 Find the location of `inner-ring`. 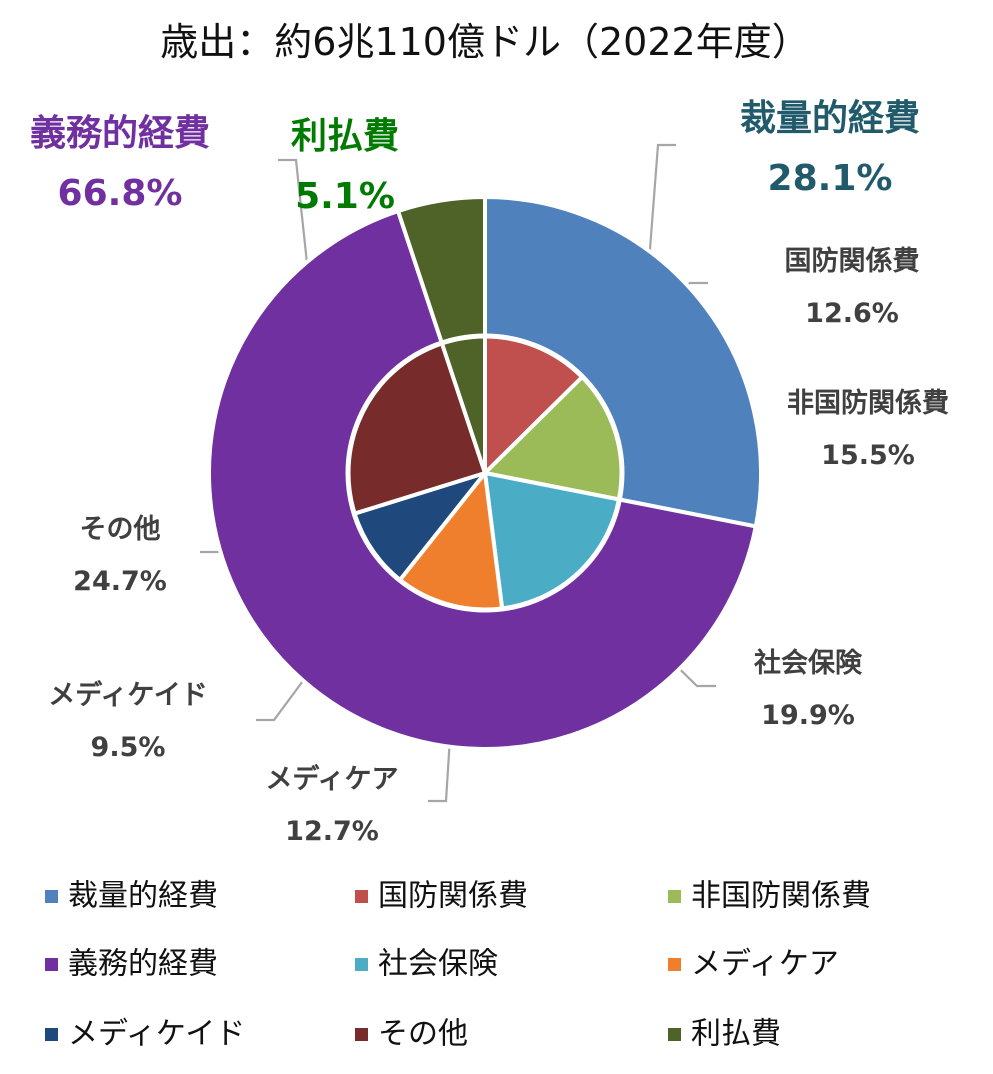

inner-ring is located at coordinates (485, 473).